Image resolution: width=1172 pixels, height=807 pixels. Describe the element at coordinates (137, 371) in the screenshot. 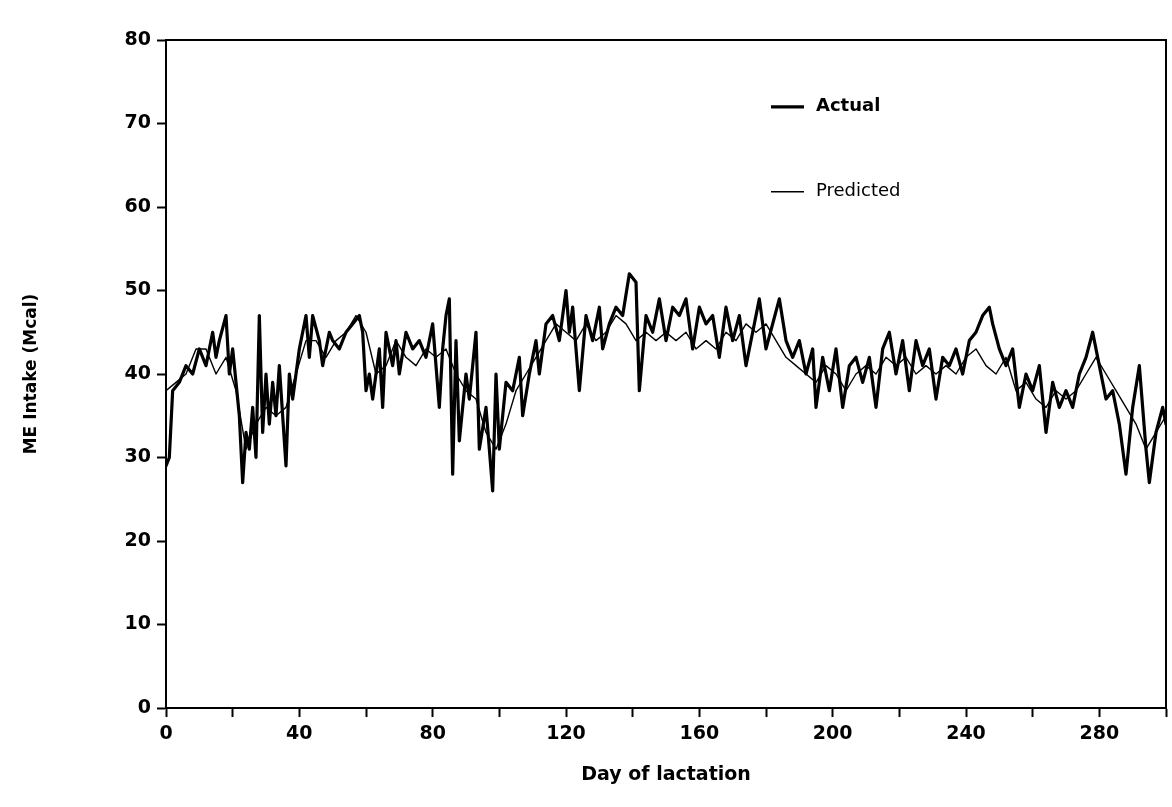

I see `y-tick-label: 40` at that location.